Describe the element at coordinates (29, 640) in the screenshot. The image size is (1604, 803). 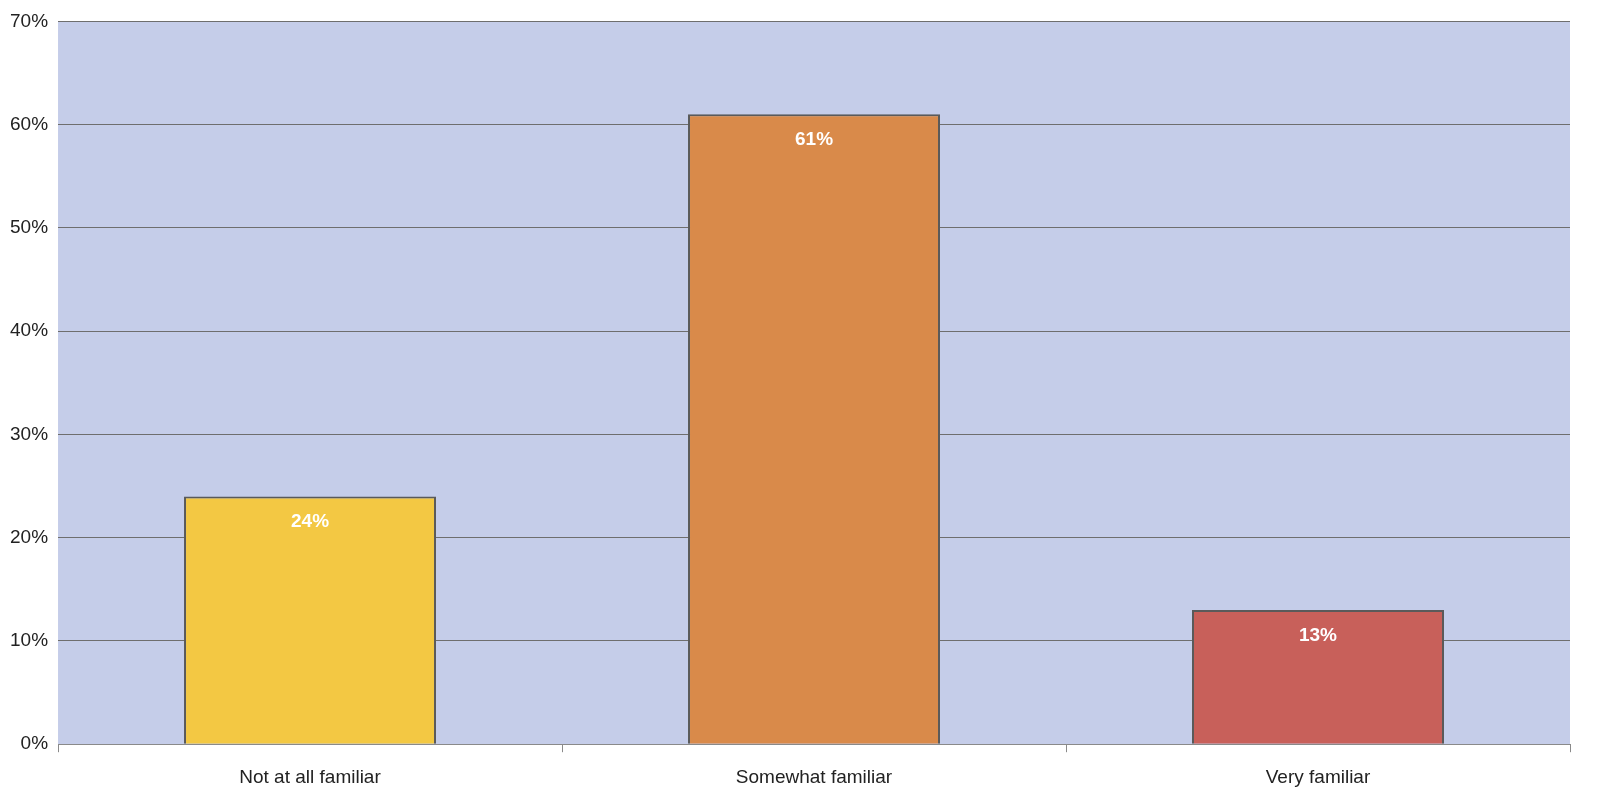
I see `y-tick-label: 10%` at that location.